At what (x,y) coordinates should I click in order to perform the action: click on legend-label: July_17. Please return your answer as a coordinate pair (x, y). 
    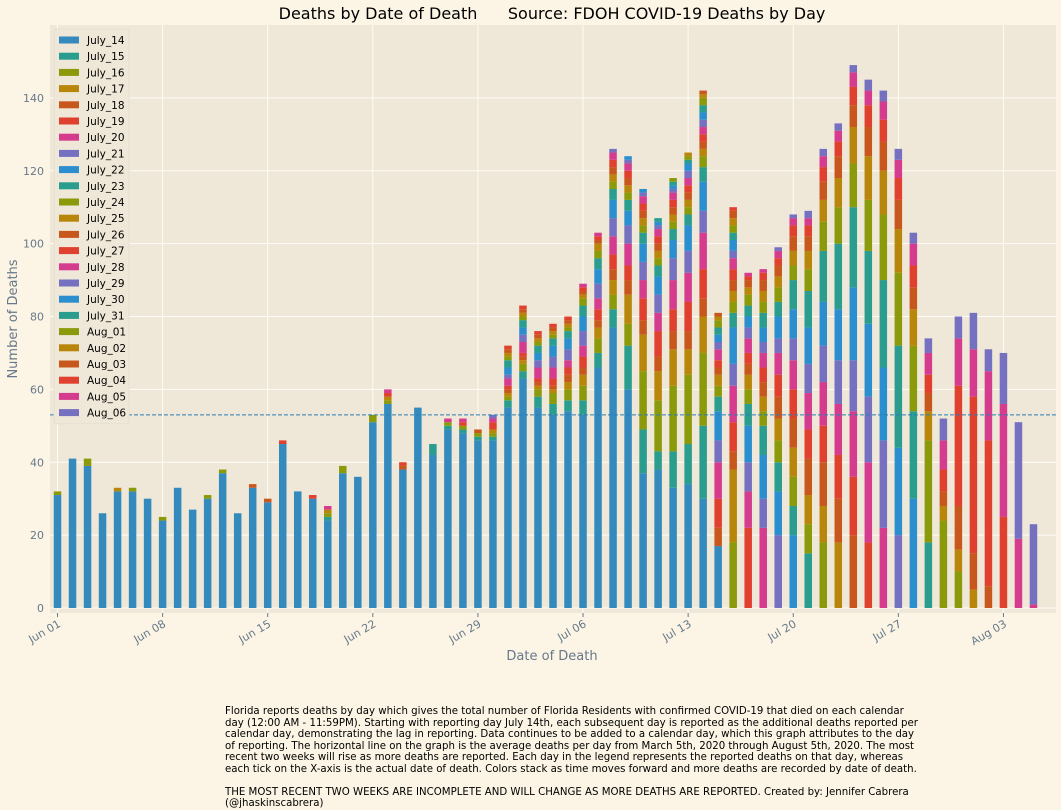
    Looking at the image, I should click on (105, 90).